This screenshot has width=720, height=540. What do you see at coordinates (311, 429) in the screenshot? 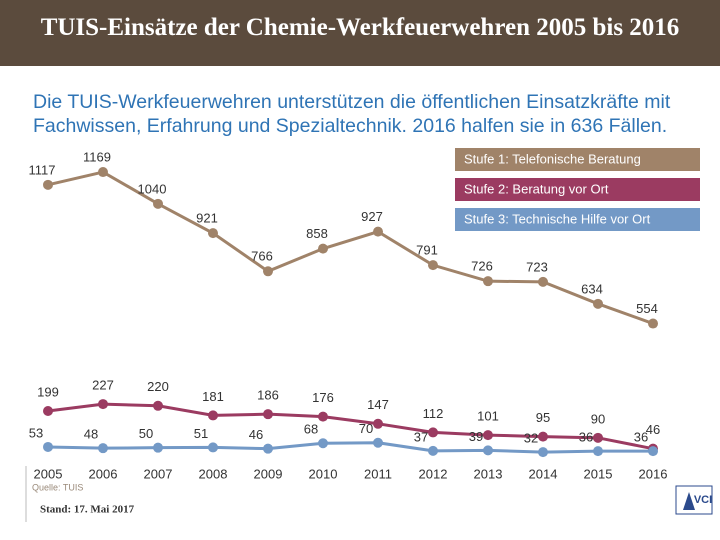
I see `data-label: 68` at bounding box center [311, 429].